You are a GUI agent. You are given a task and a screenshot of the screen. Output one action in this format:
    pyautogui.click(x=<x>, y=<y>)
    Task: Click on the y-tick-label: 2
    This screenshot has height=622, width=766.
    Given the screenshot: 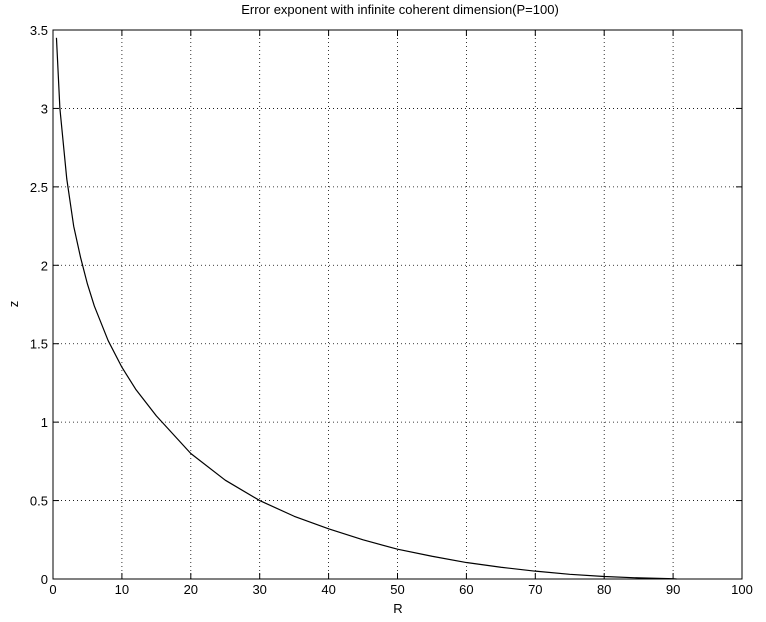 What is the action you would take?
    pyautogui.click(x=44, y=265)
    